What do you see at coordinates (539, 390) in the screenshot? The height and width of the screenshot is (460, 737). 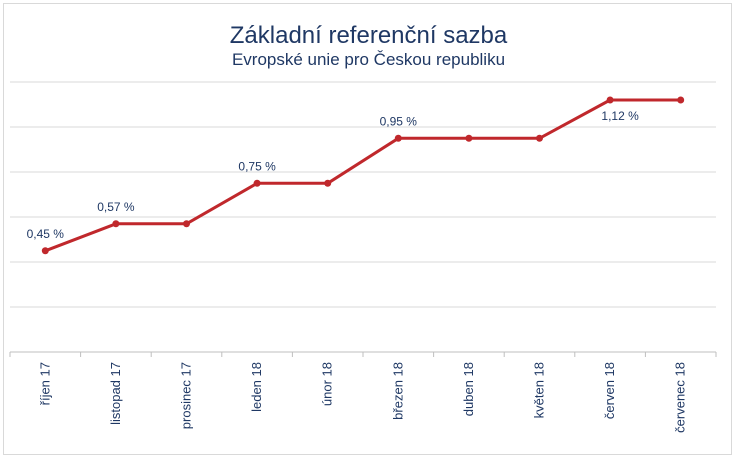 I see `x-tick-label: květen 18` at bounding box center [539, 390].